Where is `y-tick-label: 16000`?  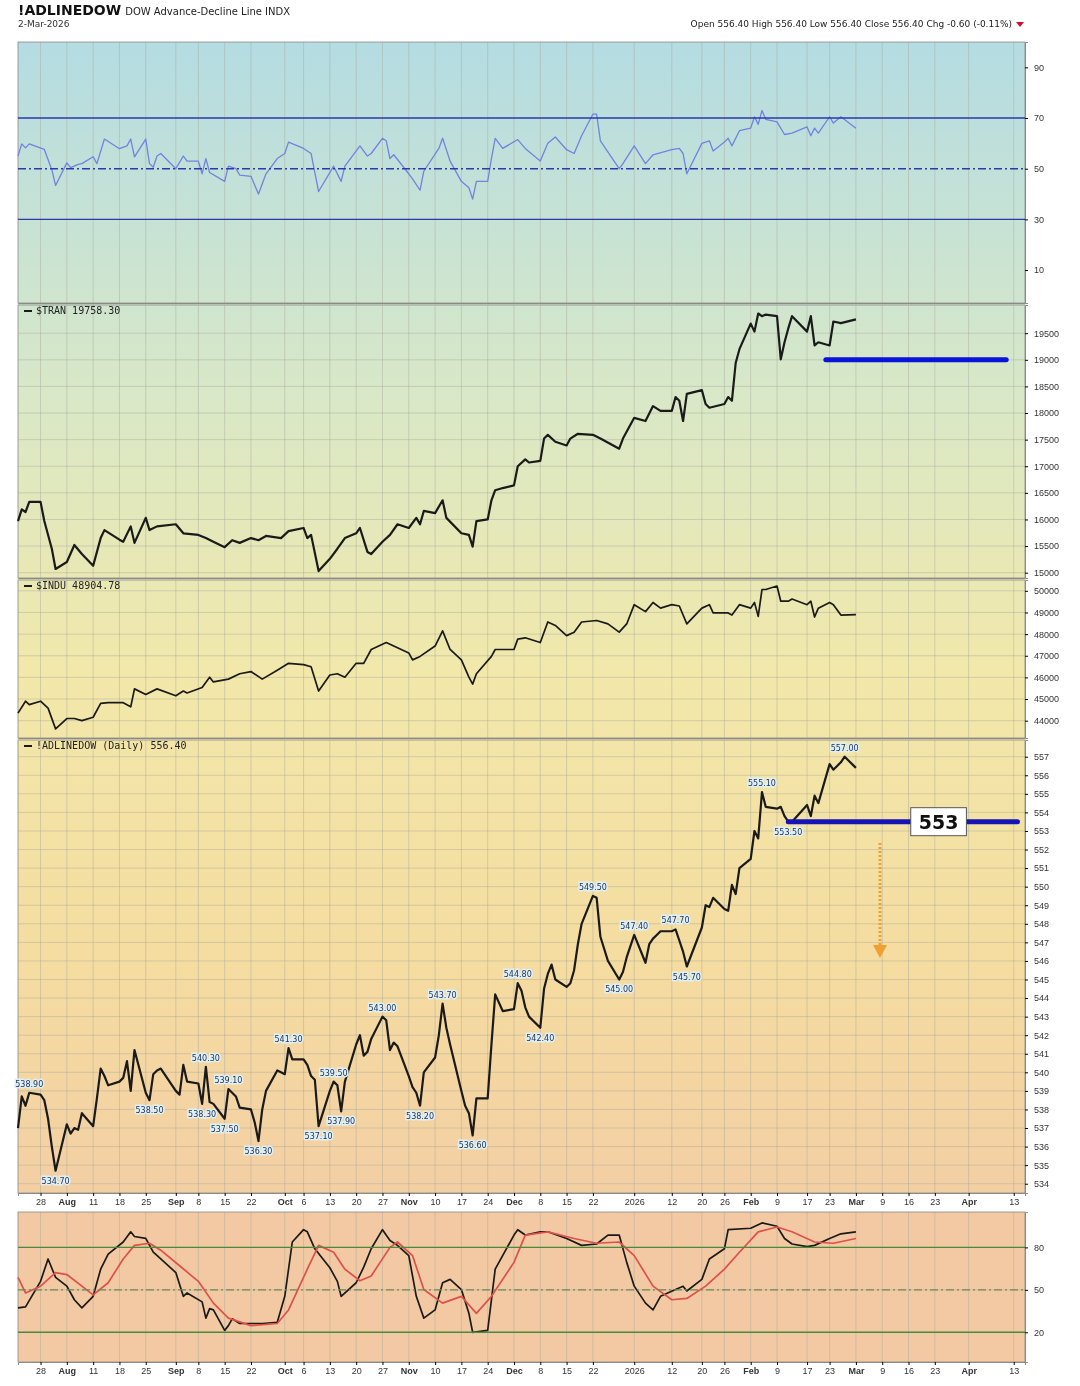
y-tick-label: 16000 is located at coordinates (1047, 519).